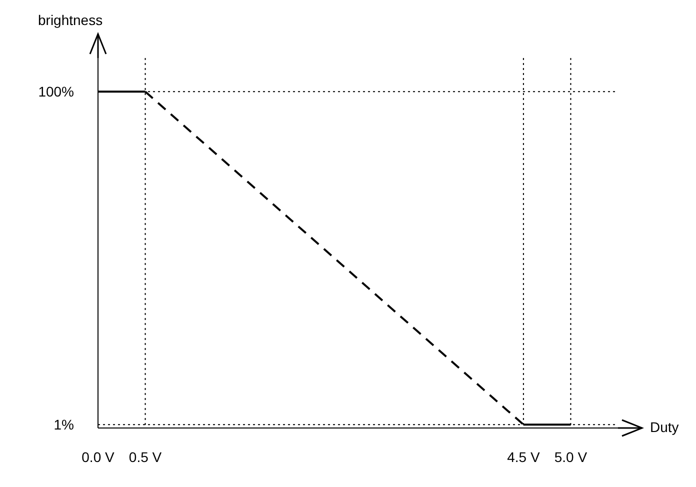 Image resolution: width=696 pixels, height=487 pixels. What do you see at coordinates (145, 456) in the screenshot?
I see `x-tick-label: 0.5 V` at bounding box center [145, 456].